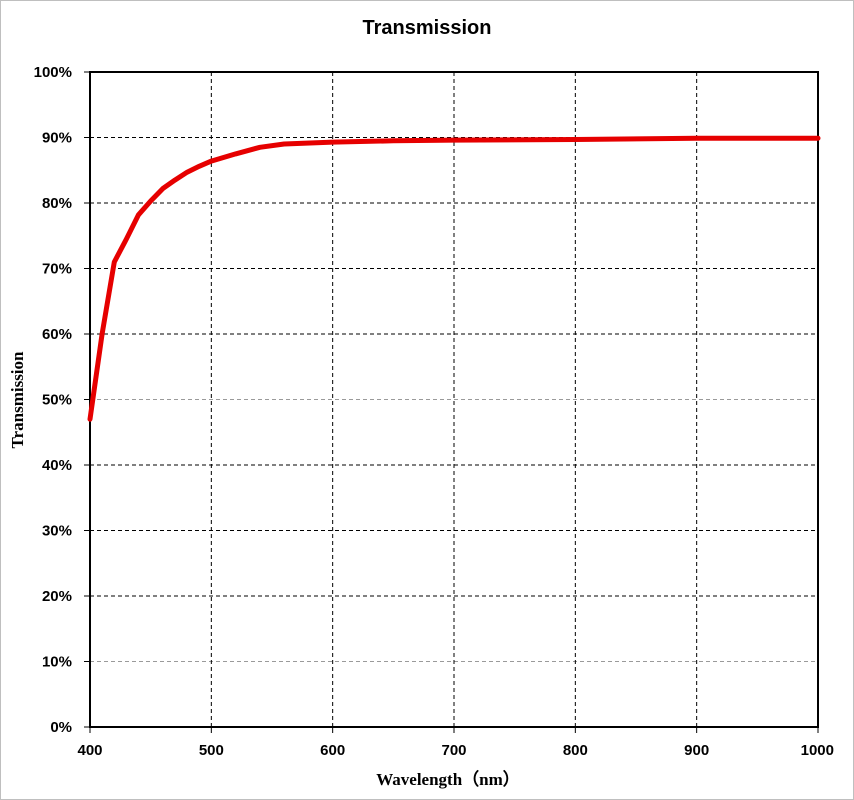 Image resolution: width=854 pixels, height=800 pixels. What do you see at coordinates (61, 727) in the screenshot?
I see `y-tick-label: 0%` at bounding box center [61, 727].